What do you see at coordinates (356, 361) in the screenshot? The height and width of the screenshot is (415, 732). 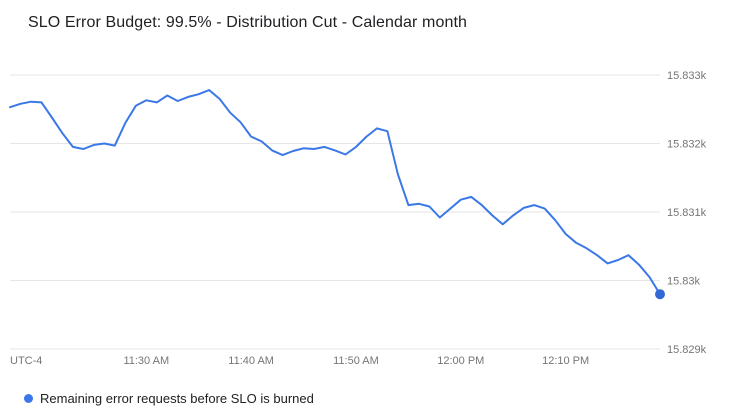 I see `x-axis-tick-label: 11:50 AM` at bounding box center [356, 361].